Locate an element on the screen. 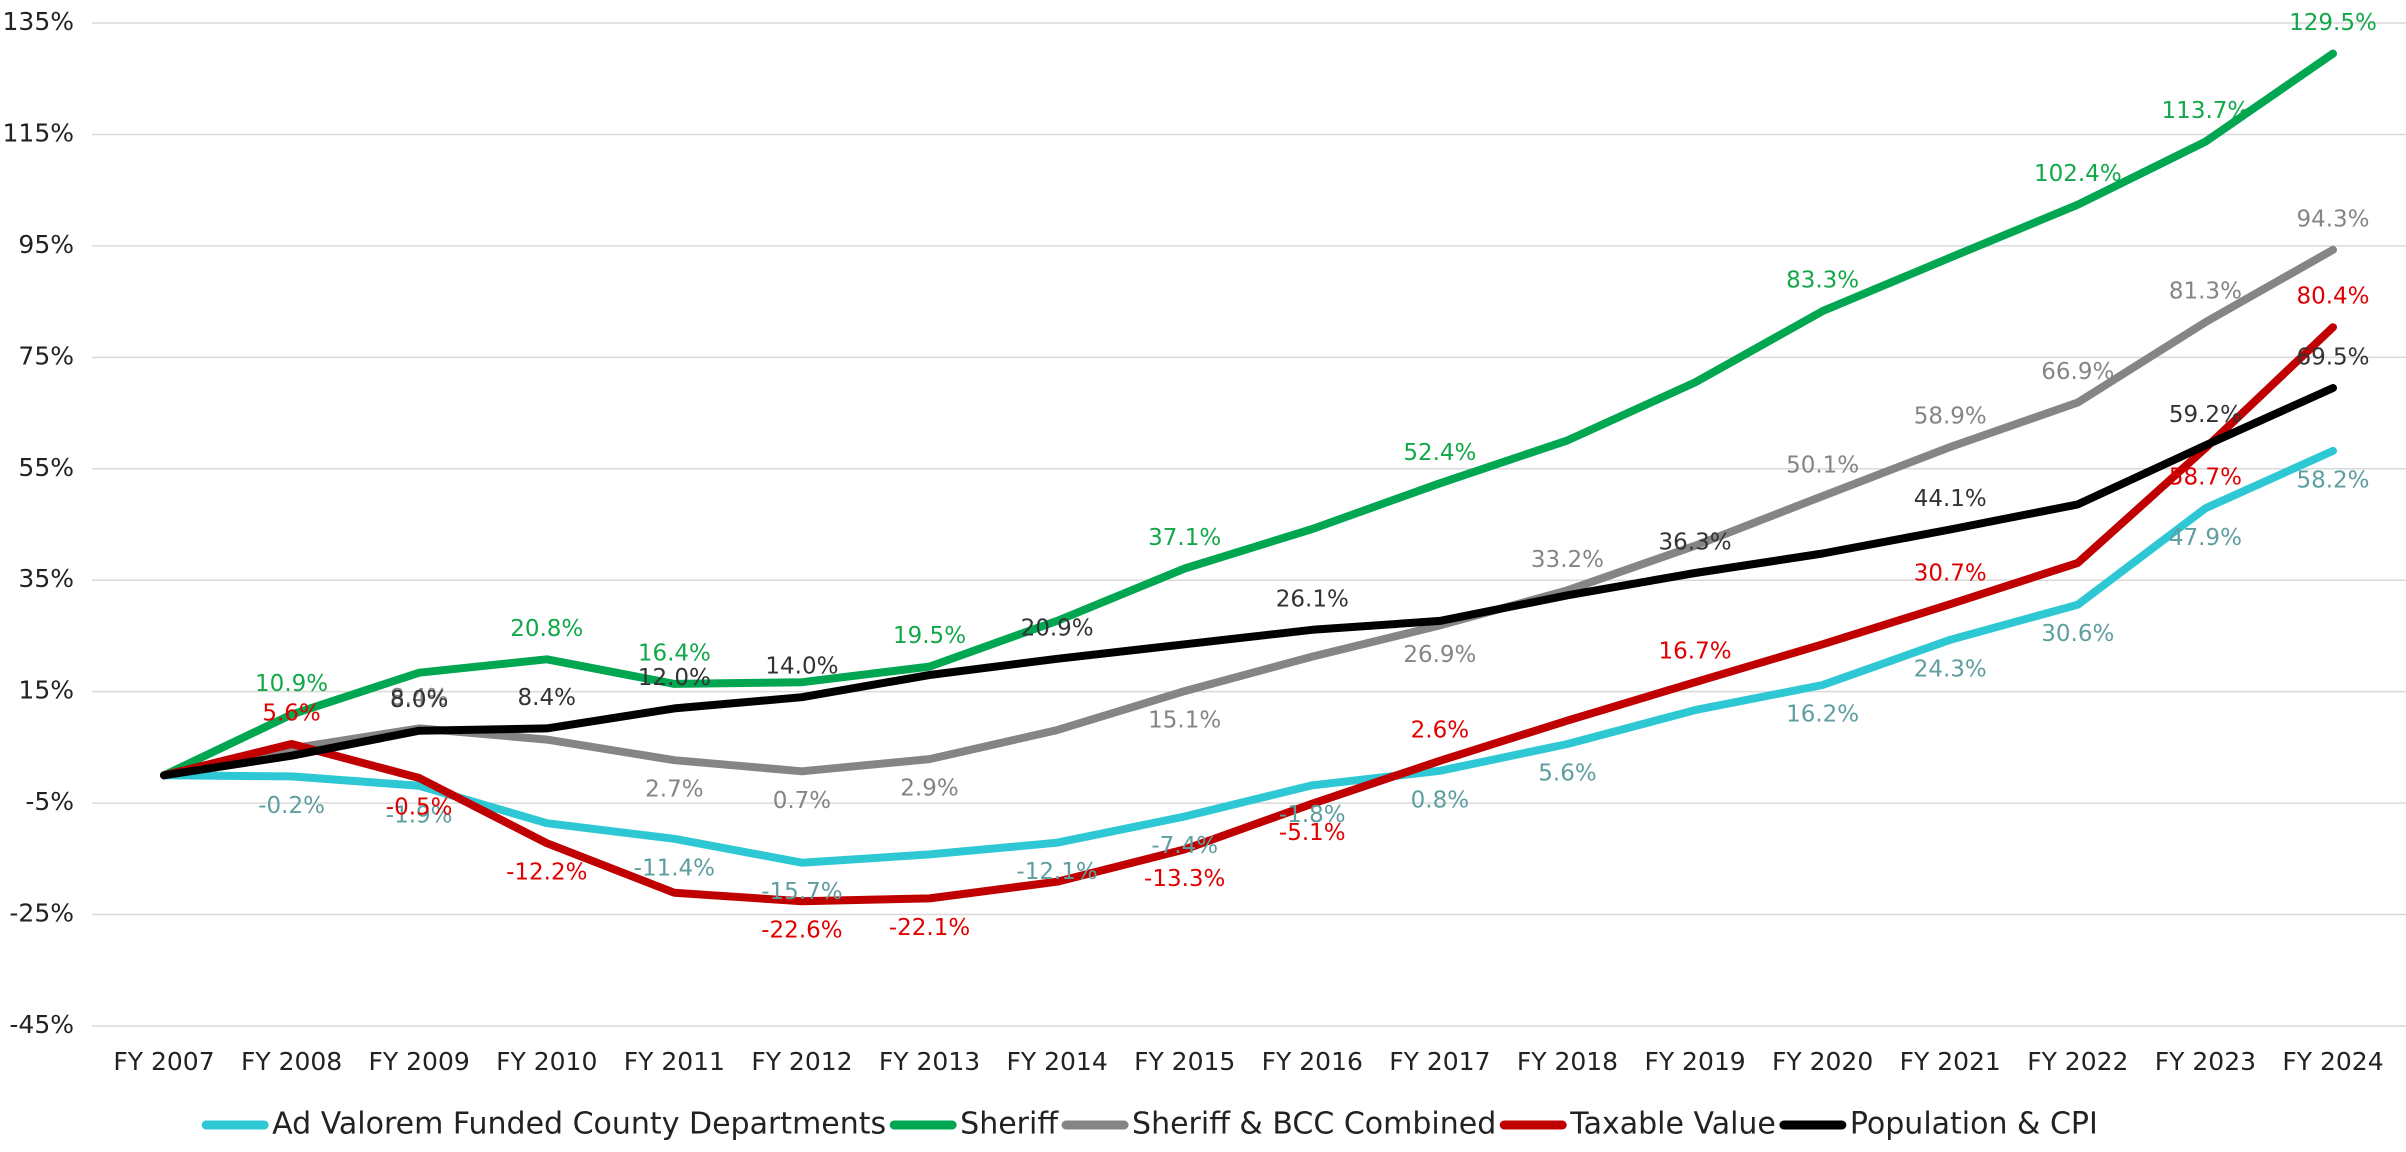 Image resolution: width=2406 pixels, height=1152 pixels. data-label: 26.9% is located at coordinates (1439, 655).